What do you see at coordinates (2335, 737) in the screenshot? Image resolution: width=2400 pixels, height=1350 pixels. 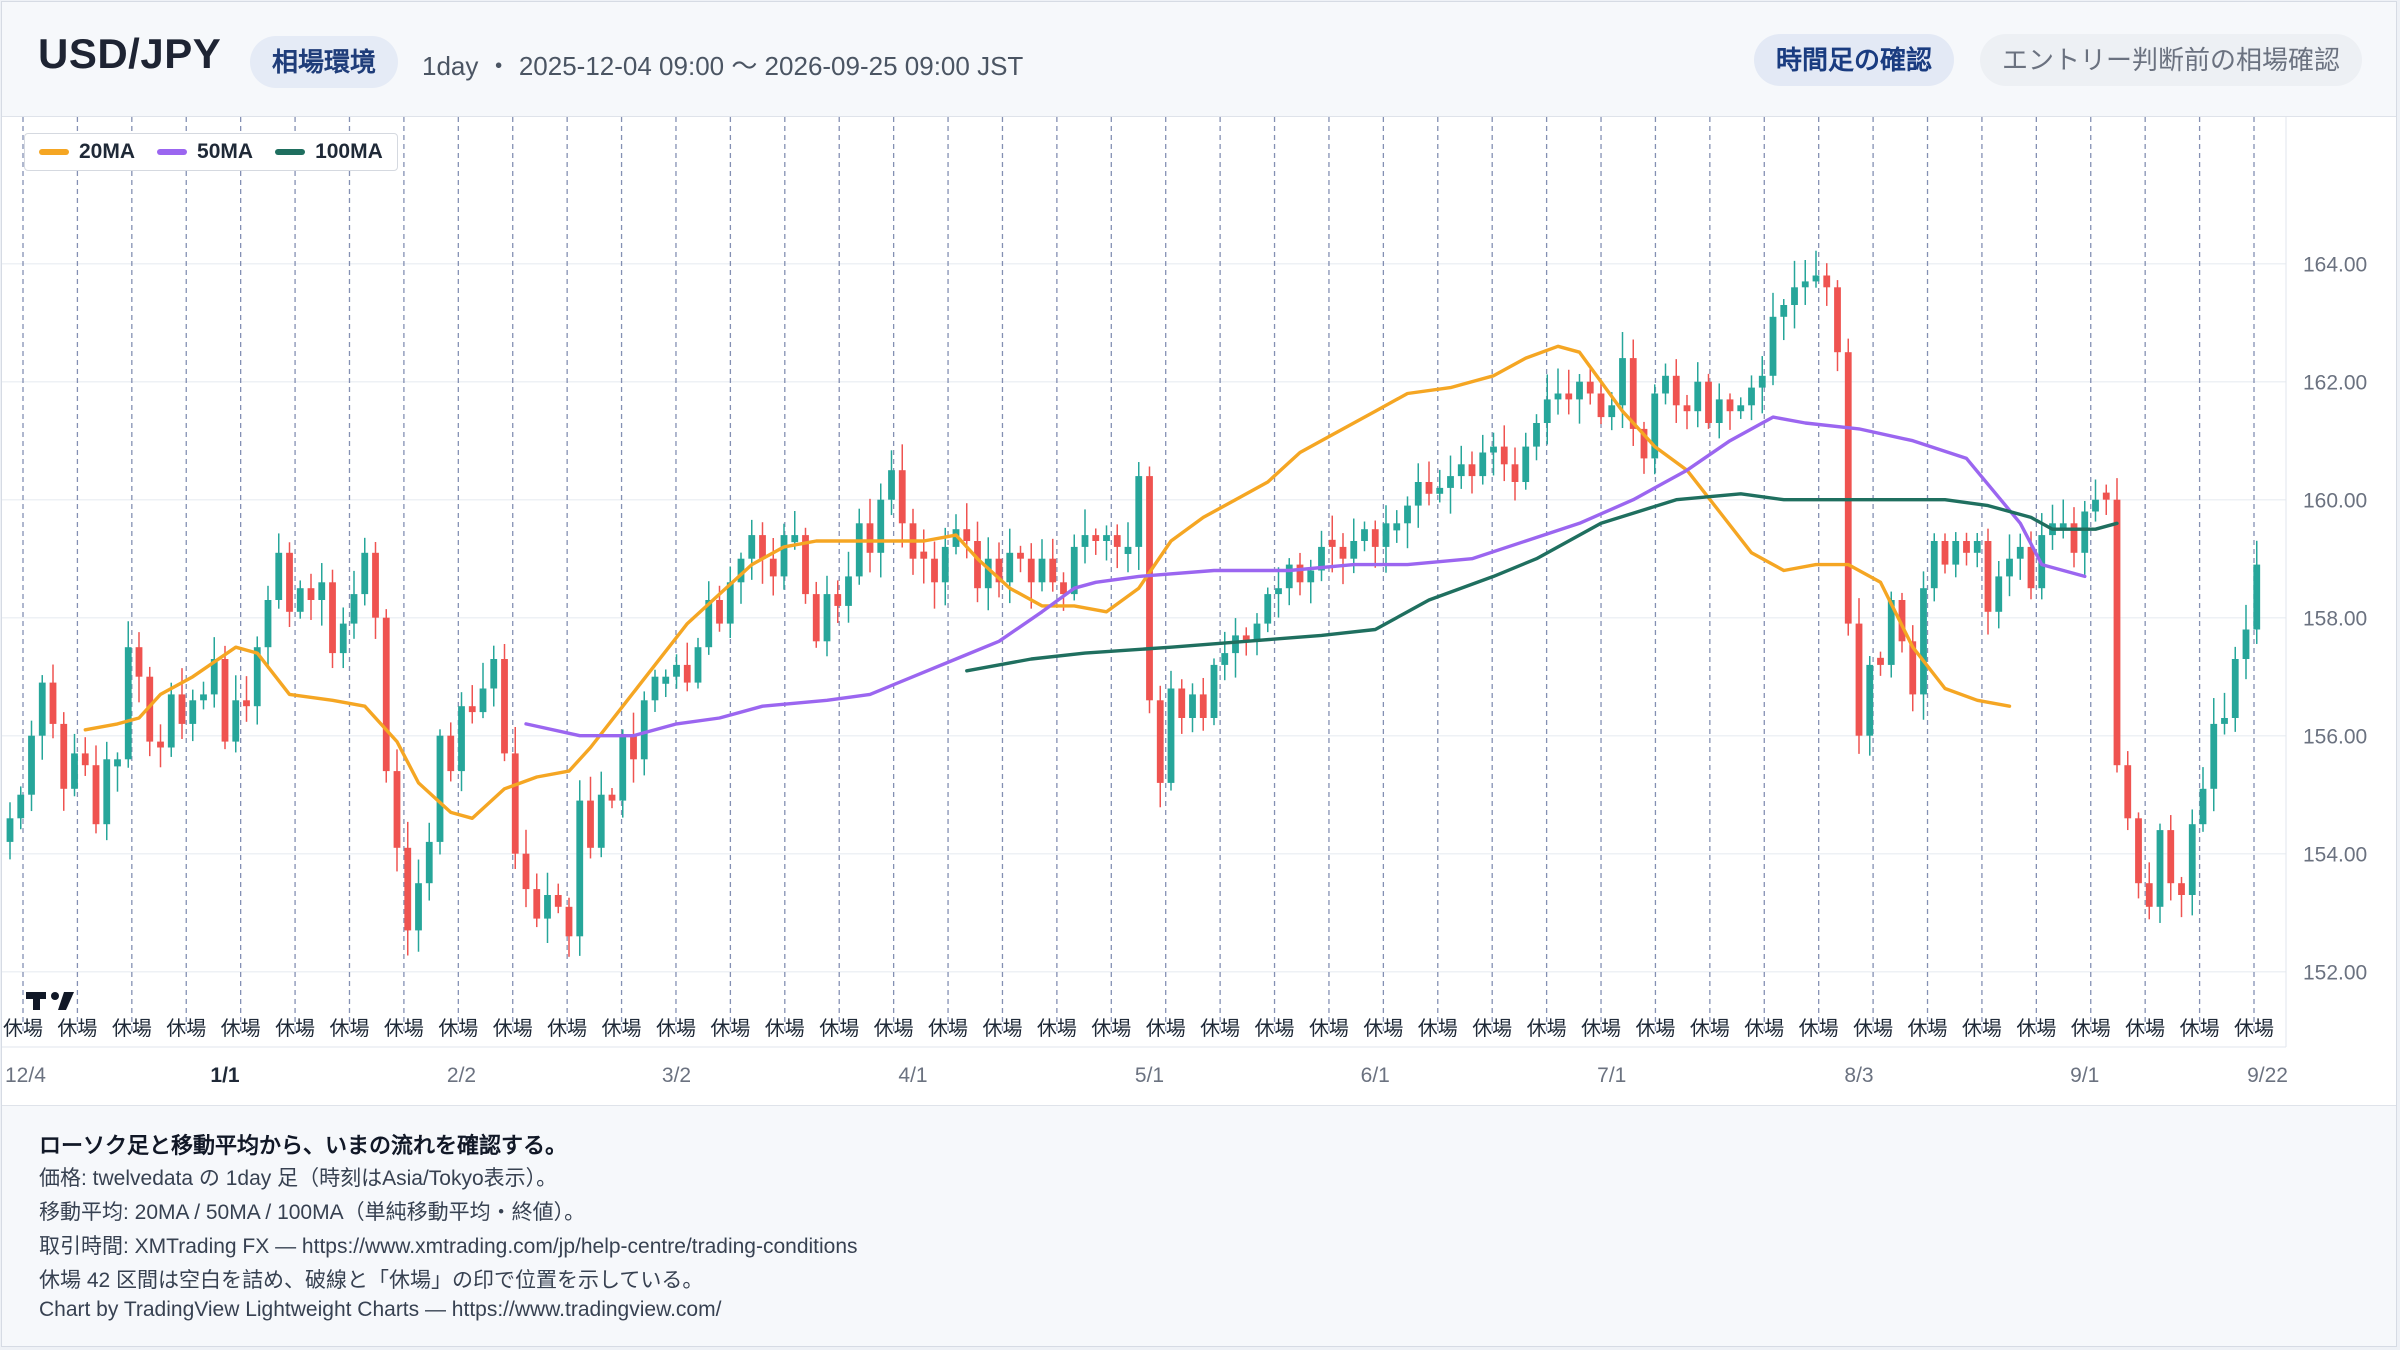 I see `price-tick-label: 156.00` at bounding box center [2335, 737].